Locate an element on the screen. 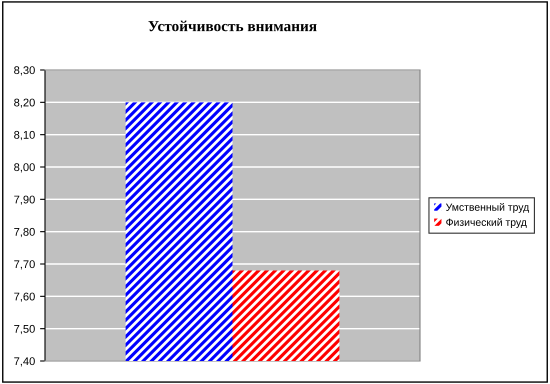 This screenshot has width=550, height=384. y-tick-label: 7,50 is located at coordinates (24, 329).